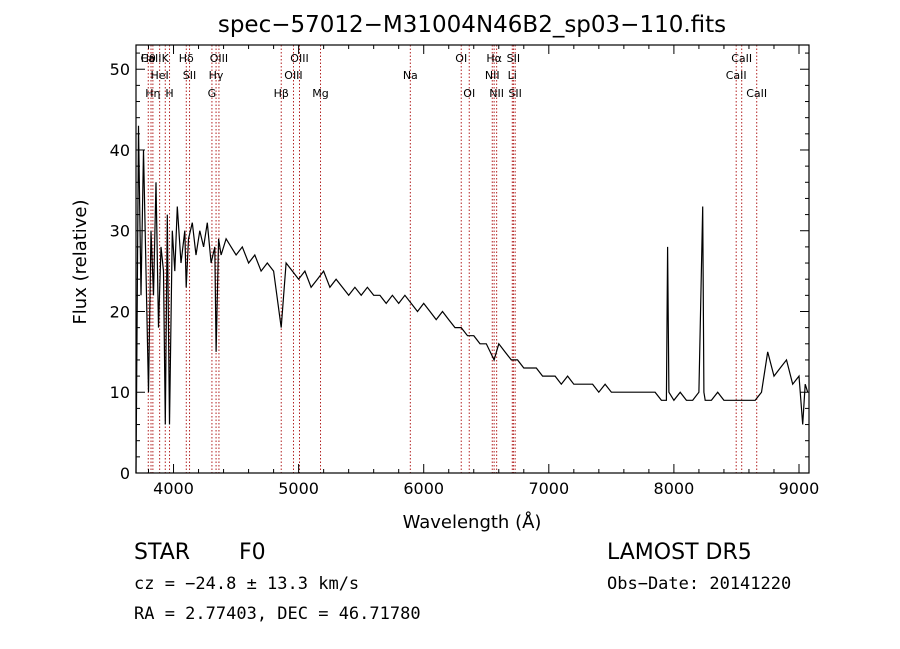 This screenshot has width=900, height=649. I want to click on line-marker-label: H, so click(169, 93).